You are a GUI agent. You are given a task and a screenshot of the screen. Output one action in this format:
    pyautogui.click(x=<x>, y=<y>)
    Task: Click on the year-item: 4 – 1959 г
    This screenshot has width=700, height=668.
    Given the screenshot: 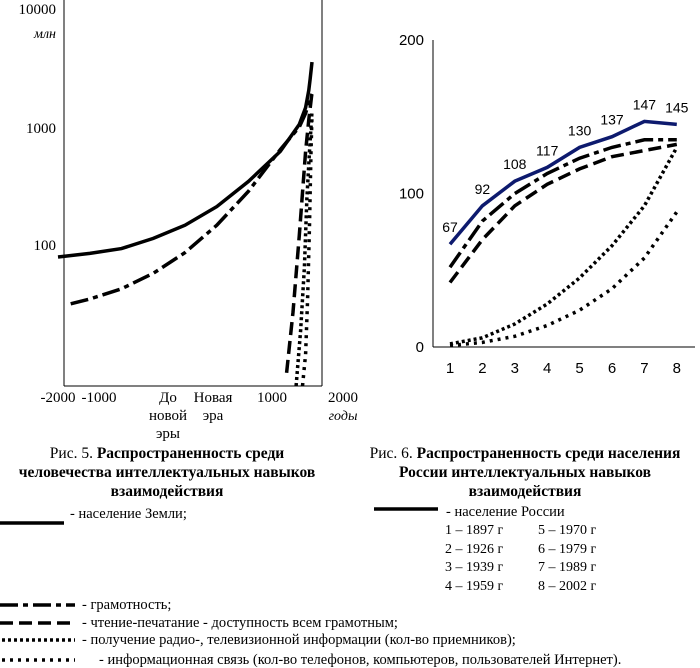 What is the action you would take?
    pyautogui.click(x=474, y=586)
    